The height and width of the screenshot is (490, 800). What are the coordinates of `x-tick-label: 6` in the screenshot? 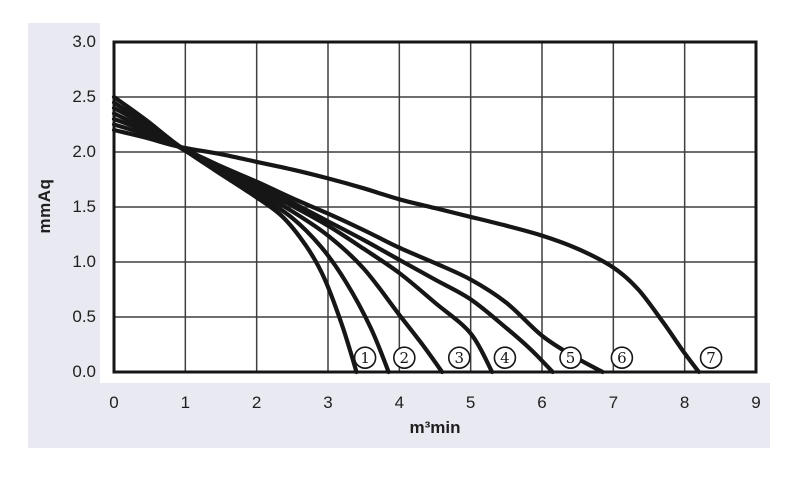 It's located at (542, 402).